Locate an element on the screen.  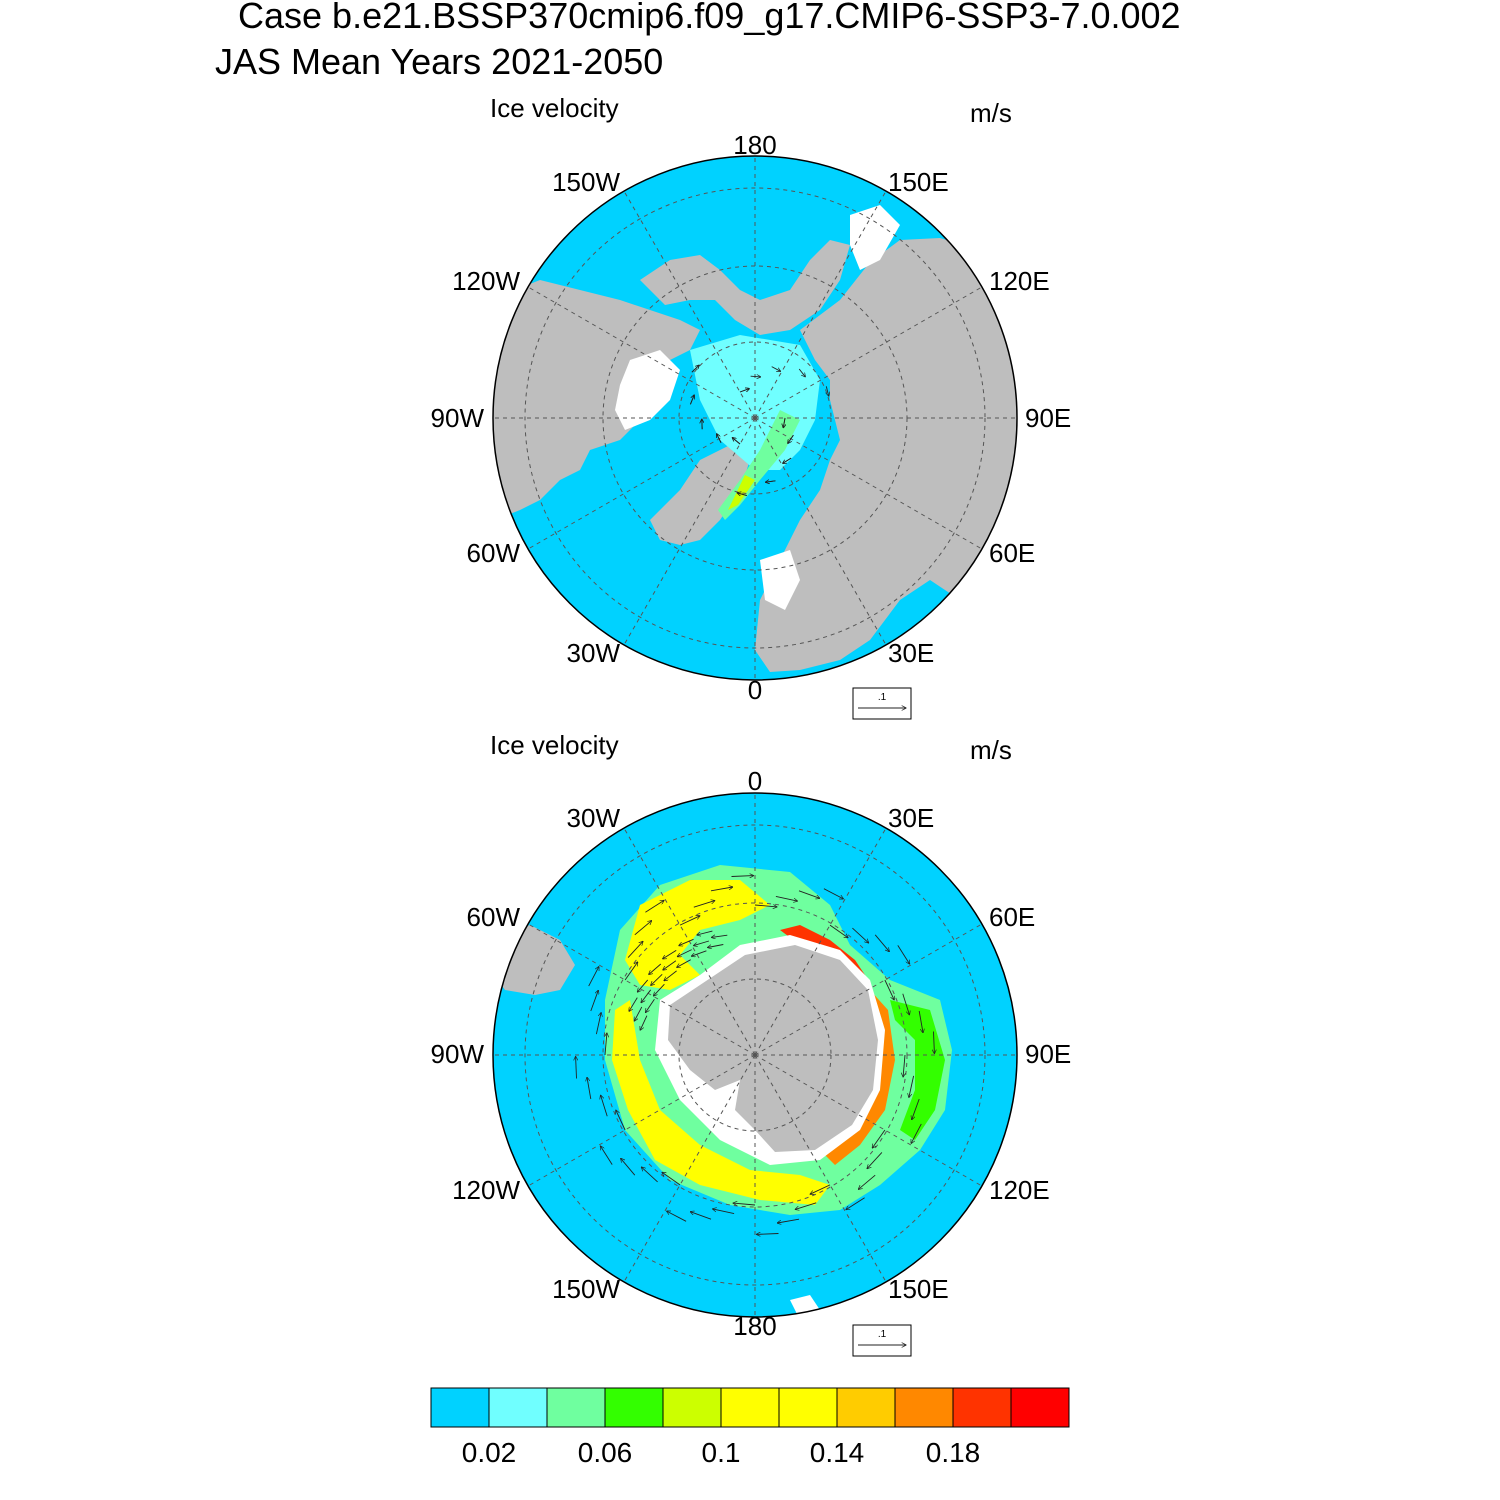
colorbar-tick-label: 0.02 is located at coordinates (489, 1452).